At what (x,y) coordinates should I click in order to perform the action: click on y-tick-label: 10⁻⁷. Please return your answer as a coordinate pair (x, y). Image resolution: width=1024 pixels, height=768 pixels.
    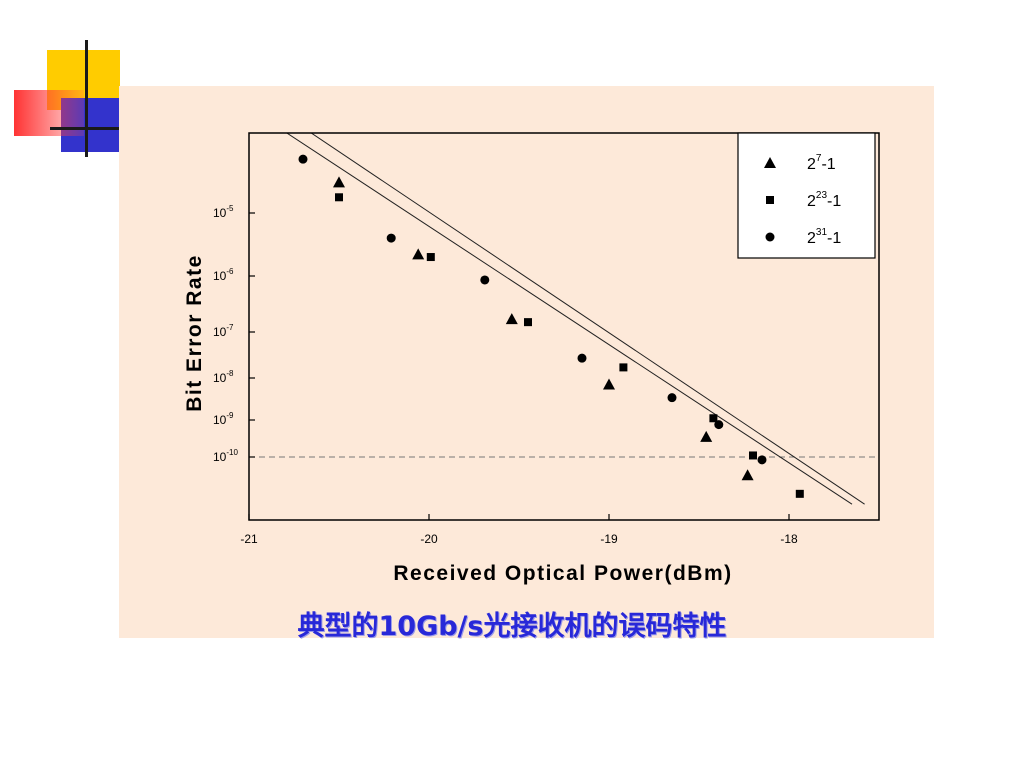
    Looking at the image, I should click on (223, 331).